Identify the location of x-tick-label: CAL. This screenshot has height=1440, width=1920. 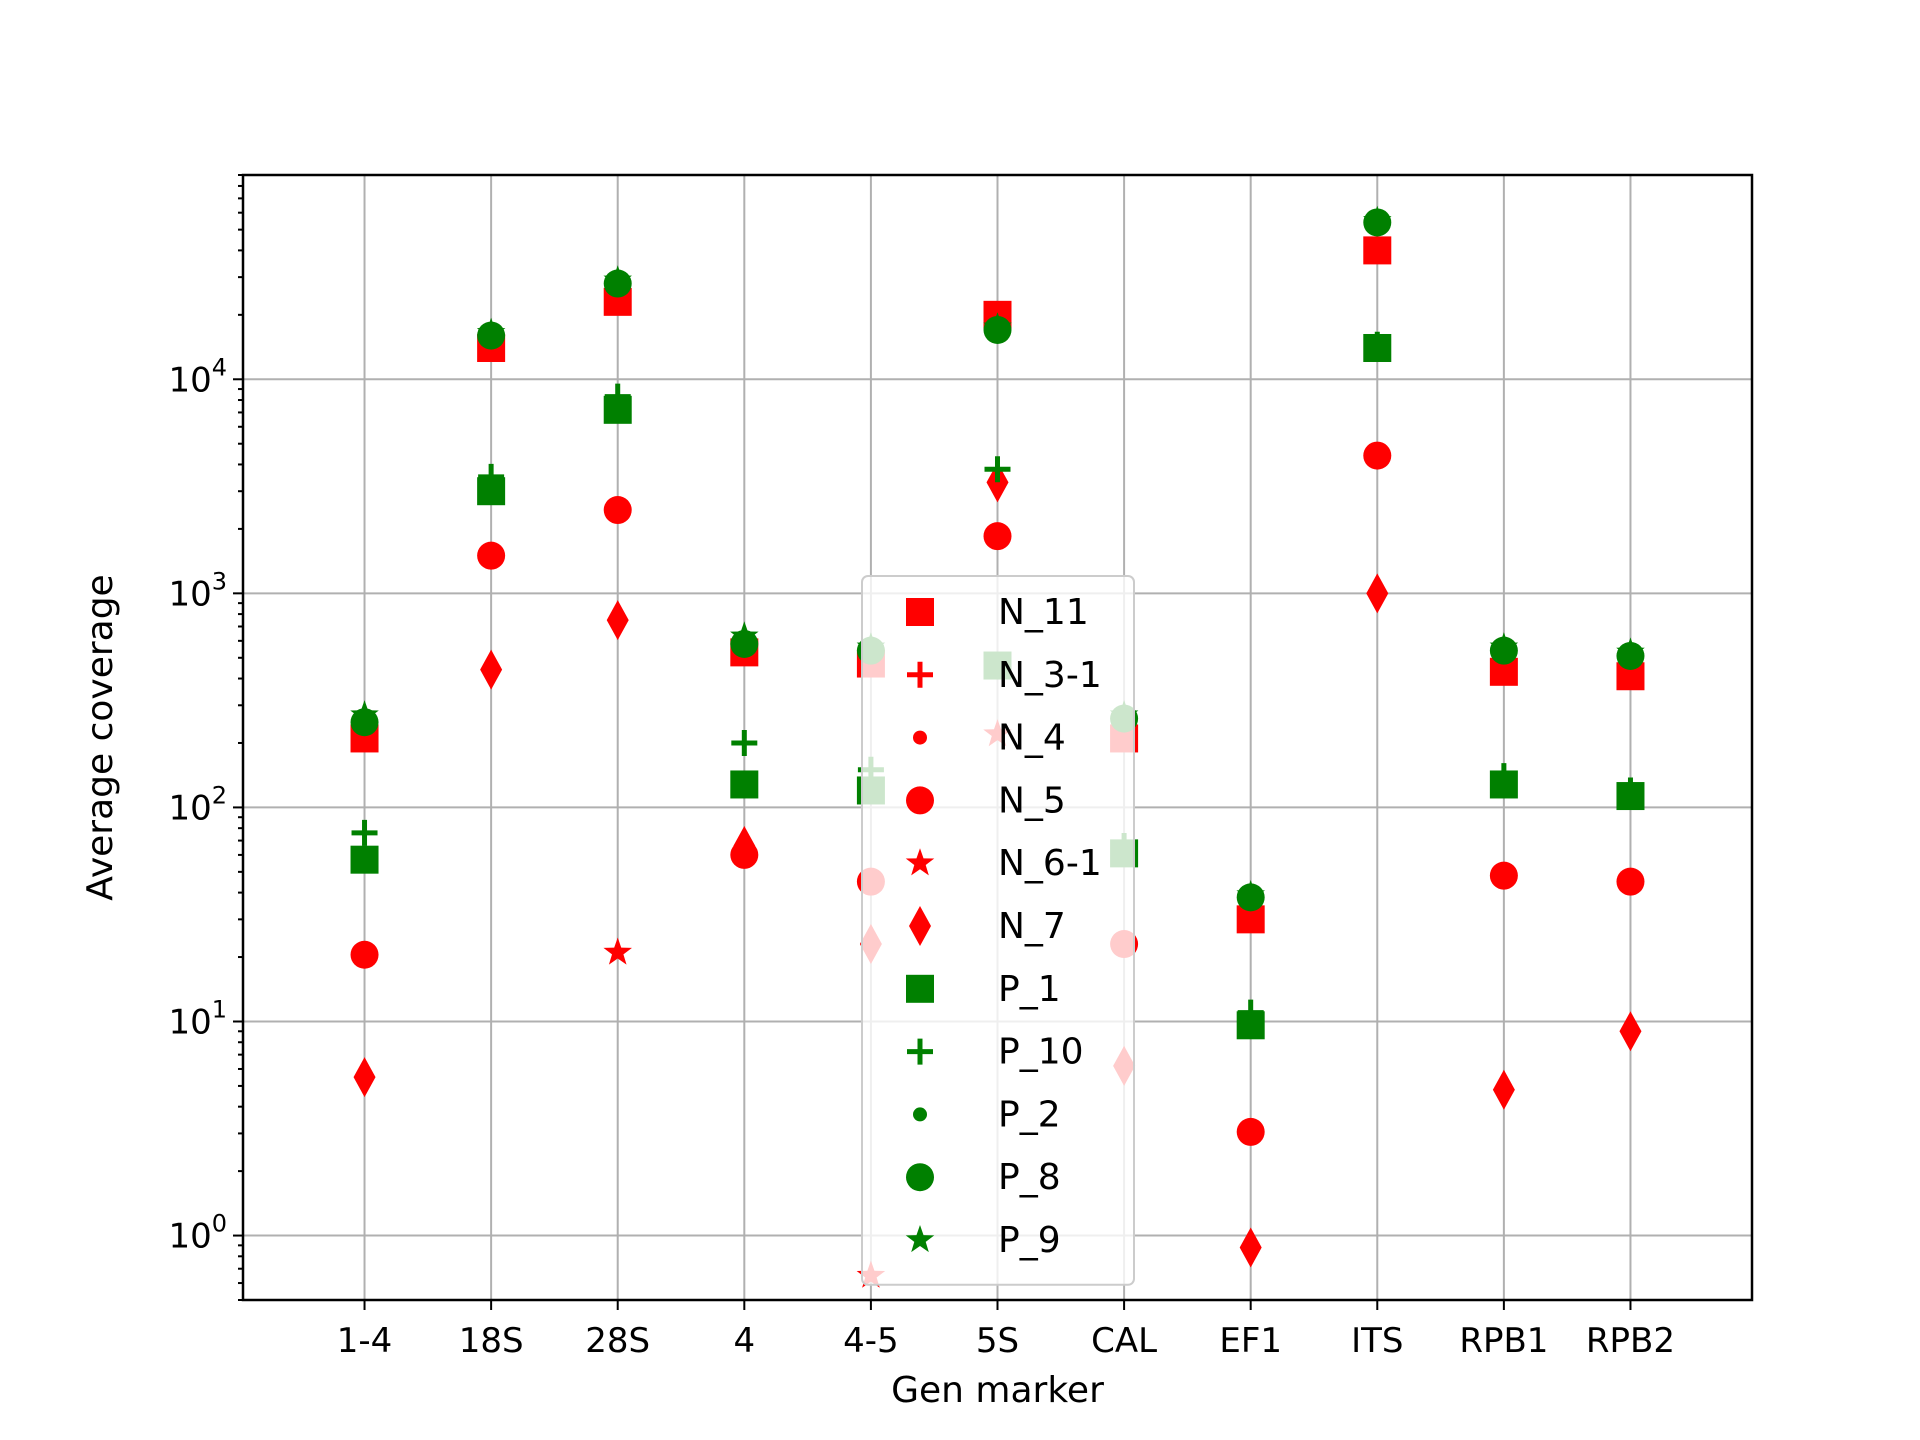
(1124, 1341).